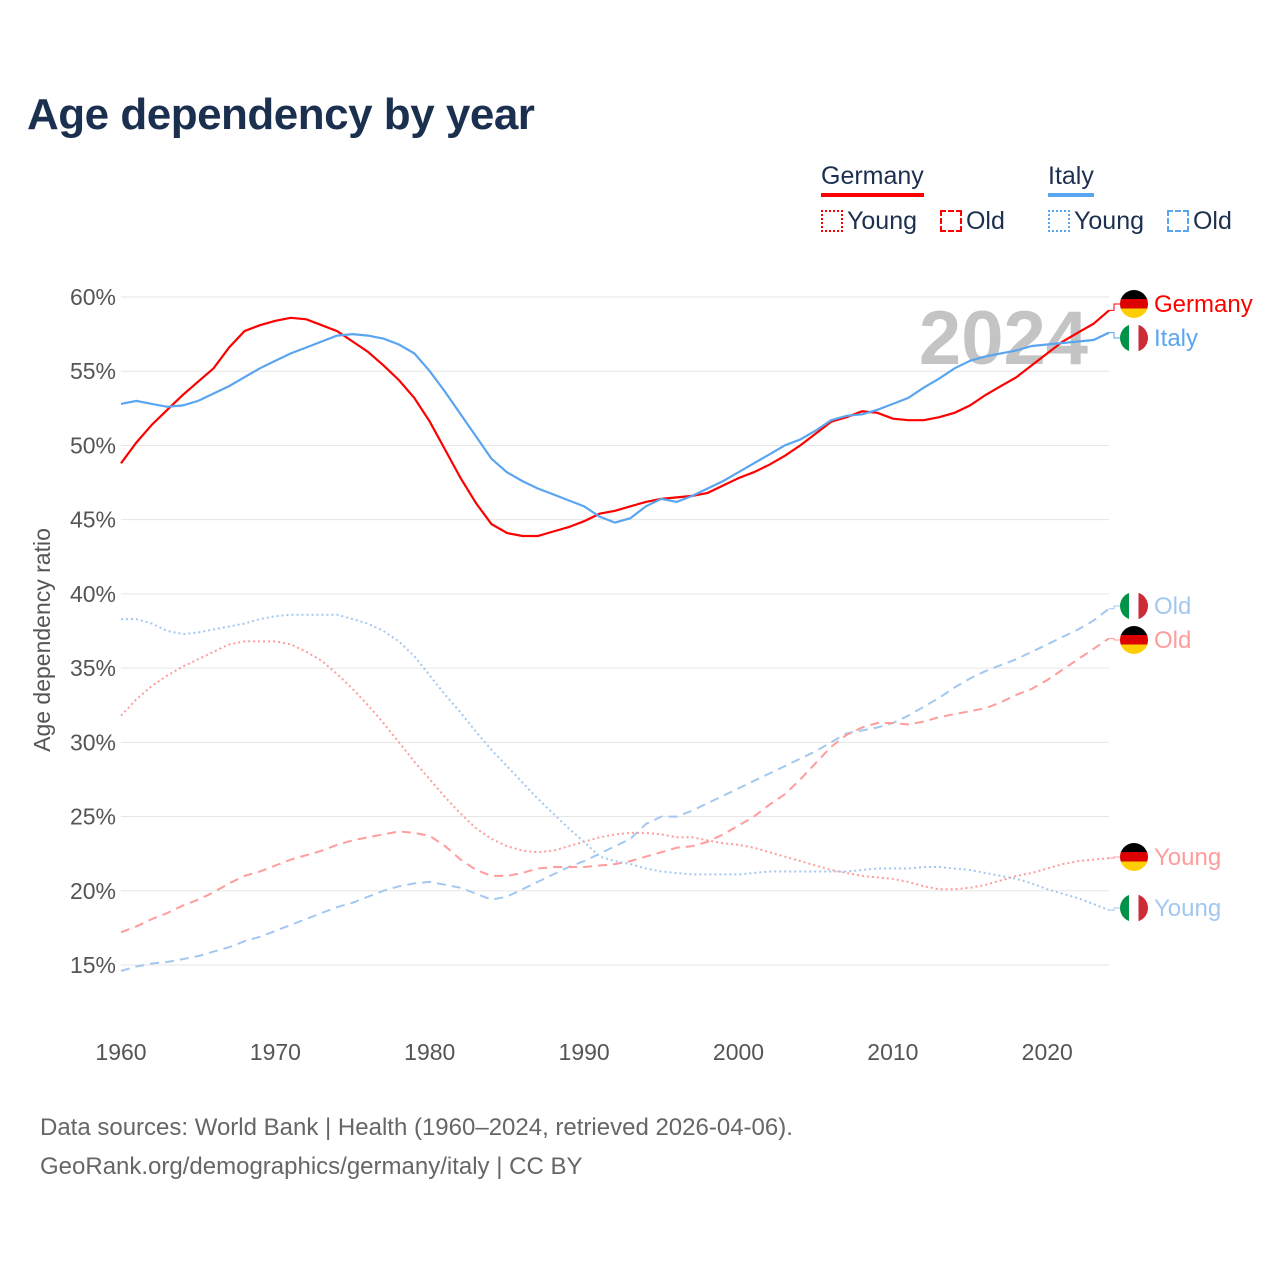 This screenshot has width=1280, height=1280. I want to click on y-tick-label: 35%, so click(93, 668).